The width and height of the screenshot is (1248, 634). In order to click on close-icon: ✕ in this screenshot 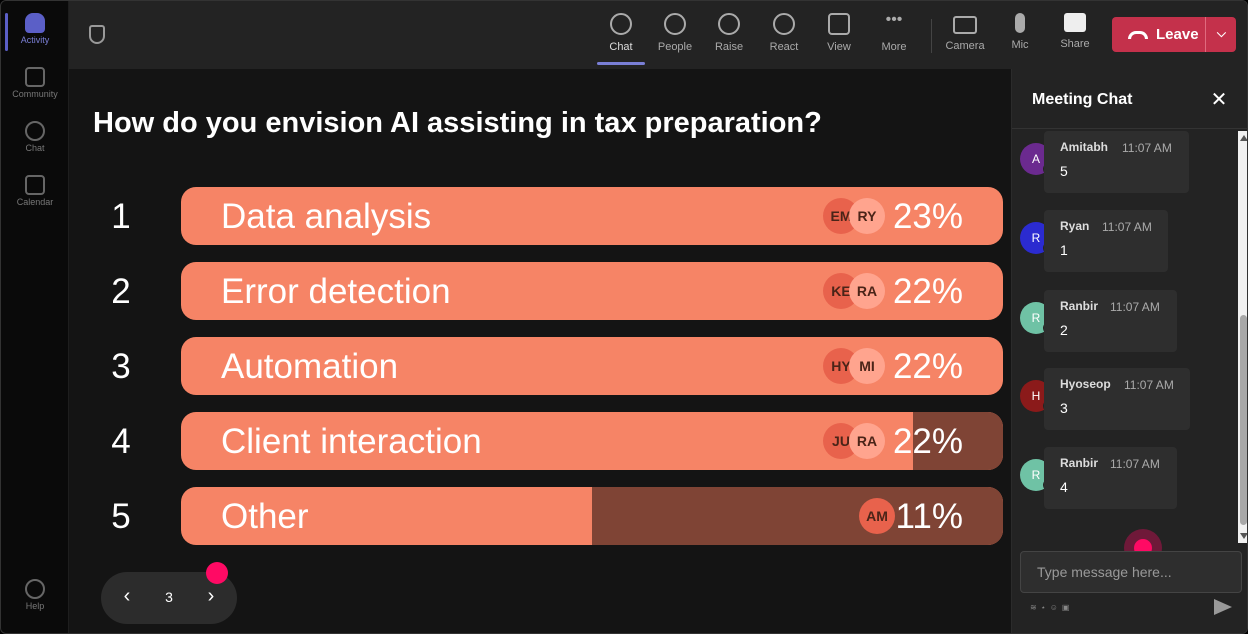, I will do `click(1219, 100)`.